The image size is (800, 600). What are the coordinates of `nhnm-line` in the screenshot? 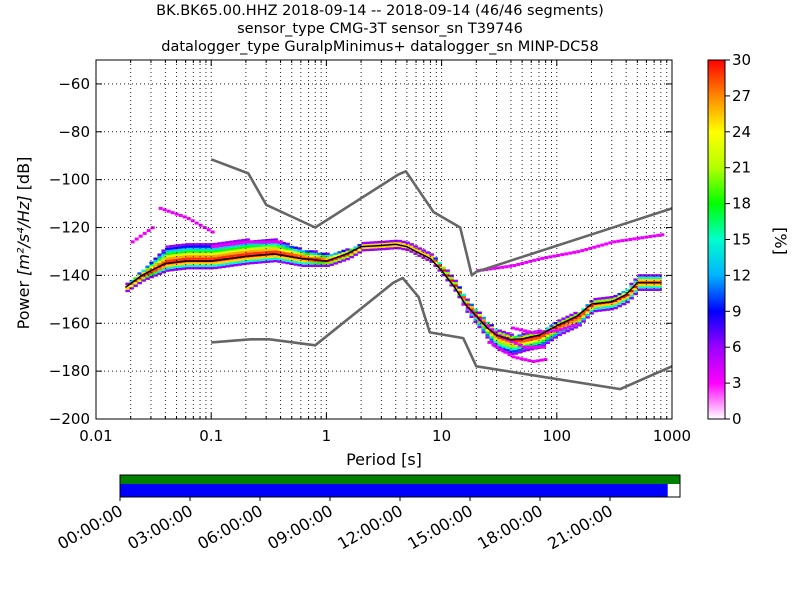 It's located at (441, 333).